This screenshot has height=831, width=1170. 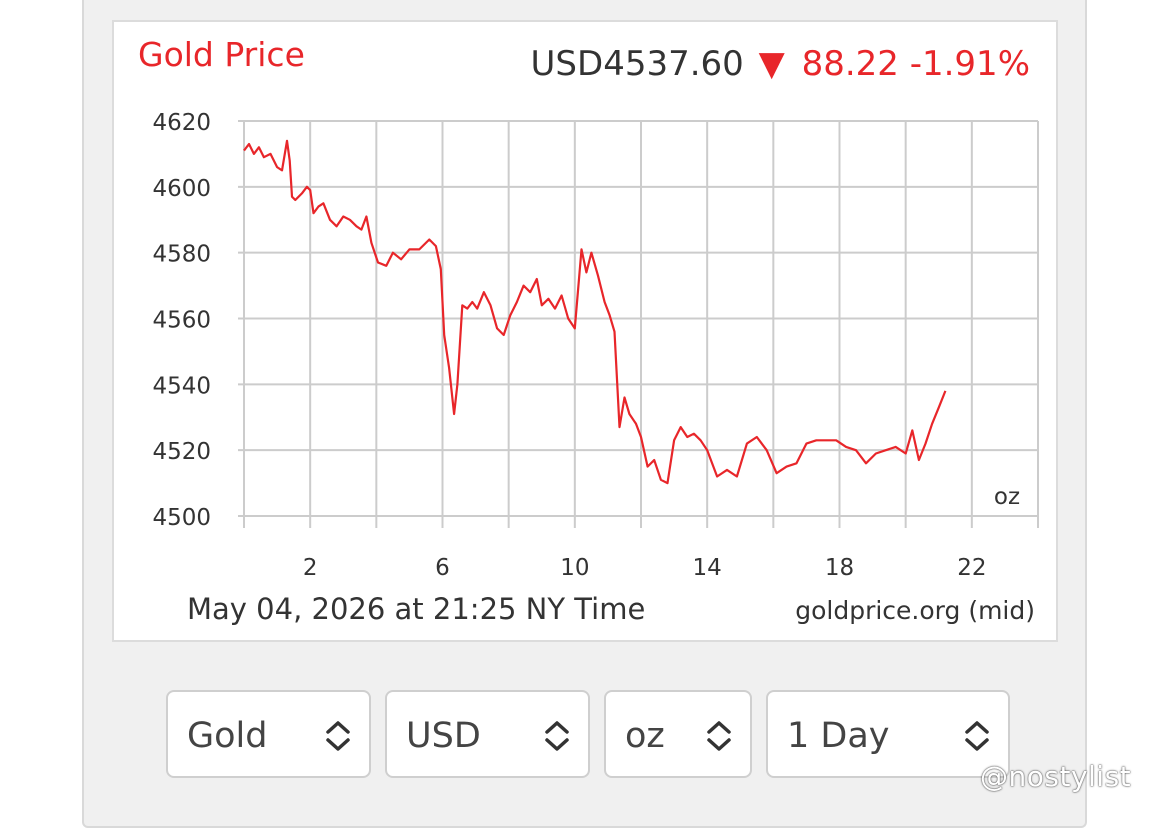 What do you see at coordinates (443, 736) in the screenshot?
I see `currency-select-value: USD` at bounding box center [443, 736].